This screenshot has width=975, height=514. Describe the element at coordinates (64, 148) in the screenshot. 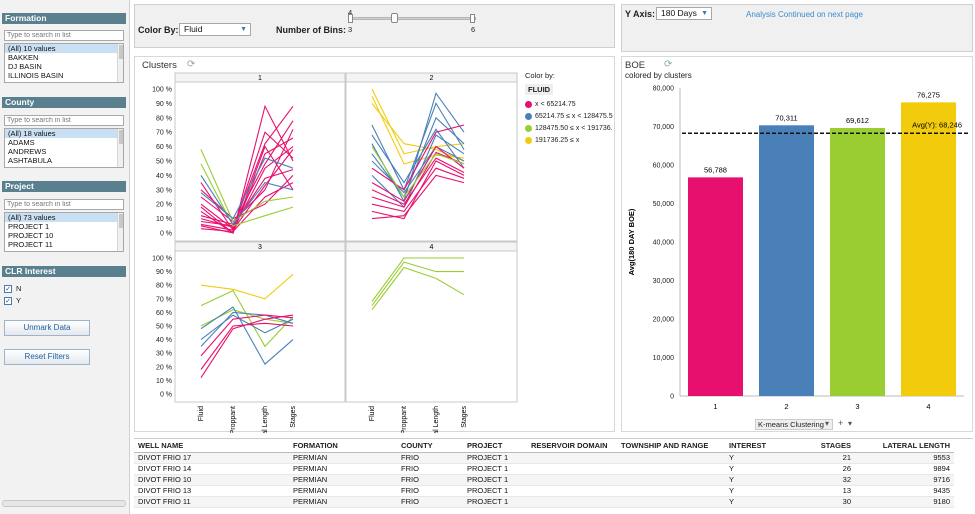

I see `county-list: (All) 18 values ADAMS ANDREWS ASHTABULA` at that location.